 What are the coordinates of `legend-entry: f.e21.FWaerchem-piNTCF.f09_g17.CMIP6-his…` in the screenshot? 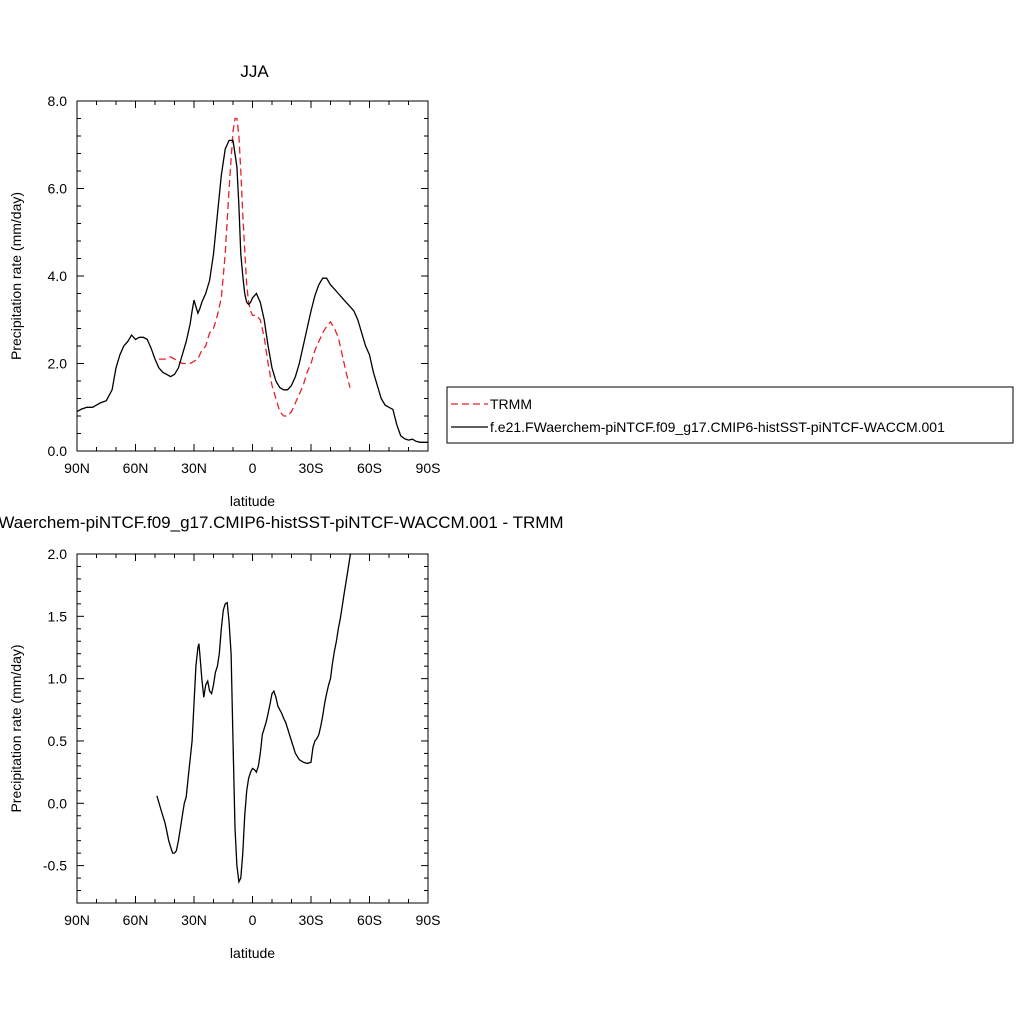 It's located at (717, 427).